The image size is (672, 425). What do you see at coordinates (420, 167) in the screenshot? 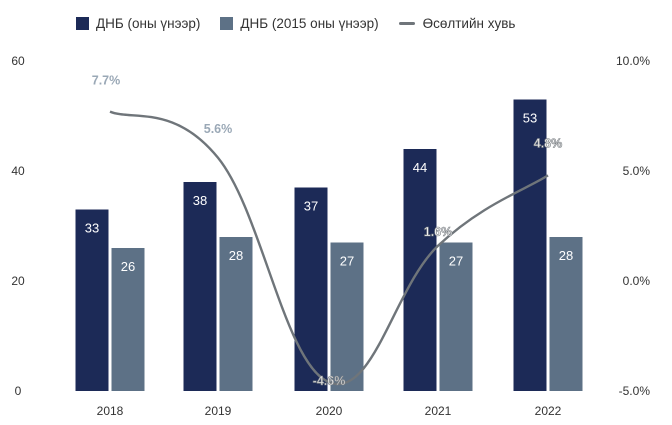
I see `bar-label-nominal-2021: 44` at bounding box center [420, 167].